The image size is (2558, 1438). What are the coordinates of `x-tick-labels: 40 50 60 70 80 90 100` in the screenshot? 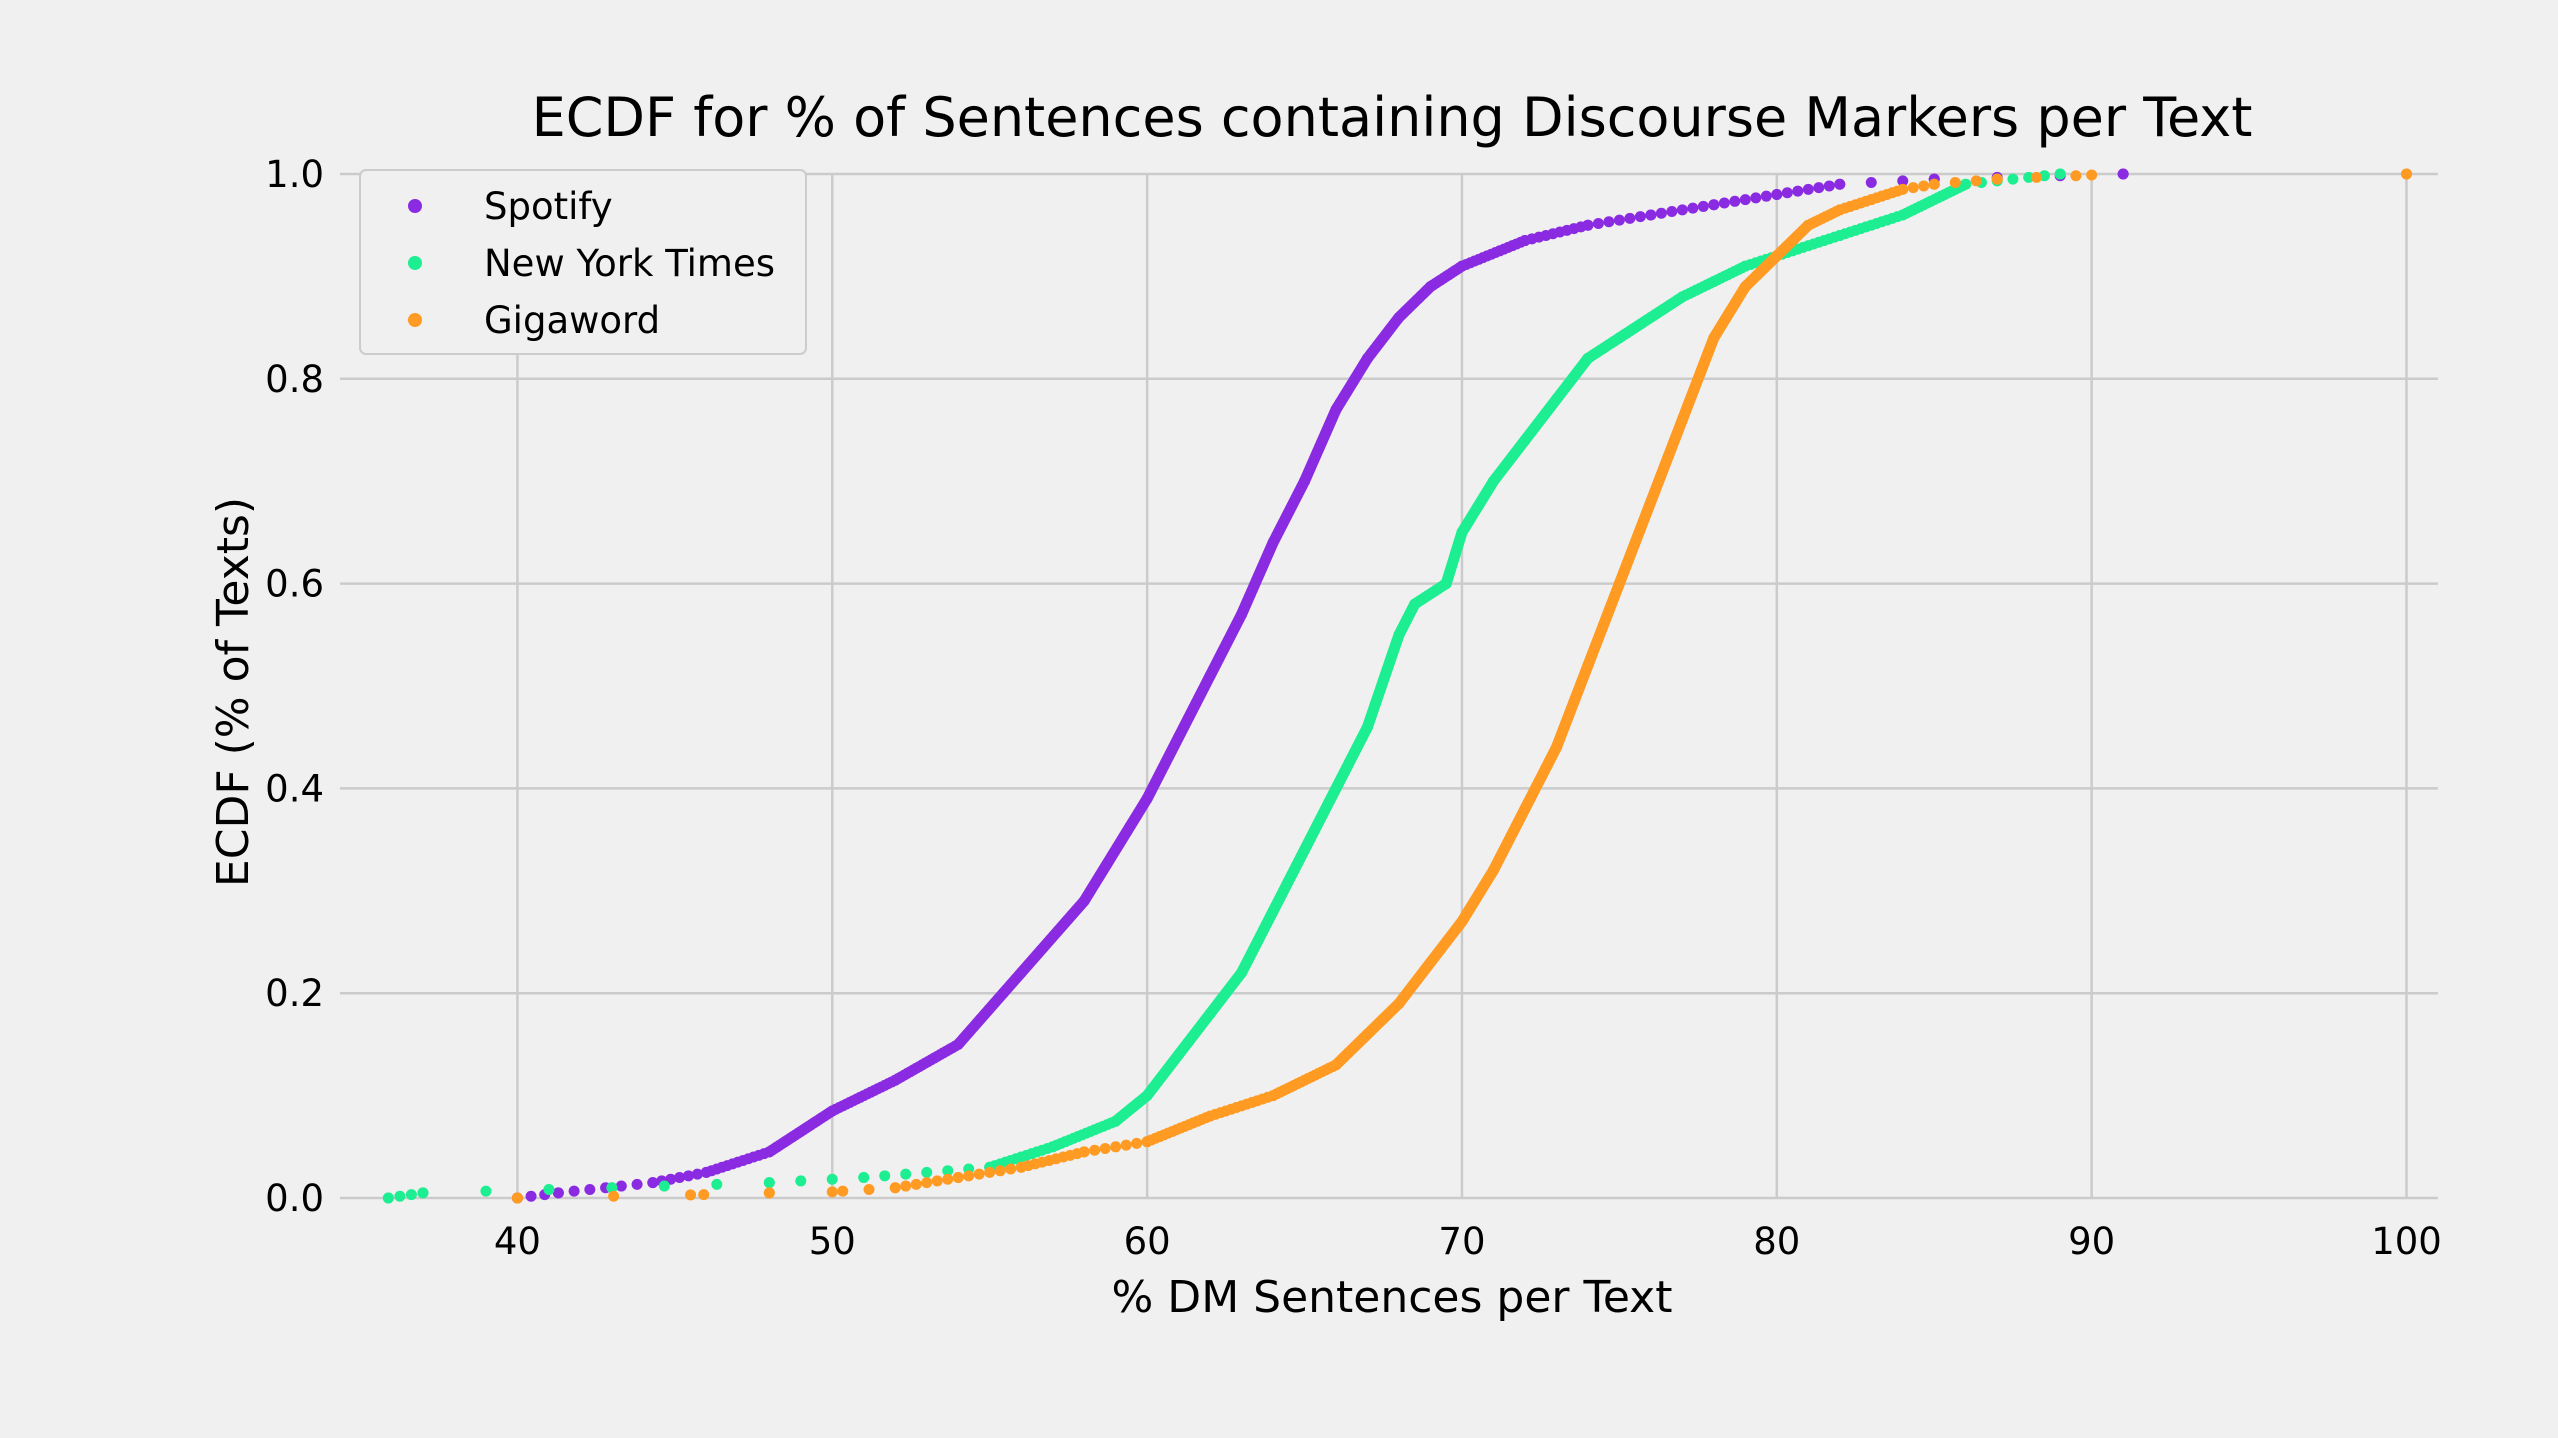 It's located at (1468, 1241).